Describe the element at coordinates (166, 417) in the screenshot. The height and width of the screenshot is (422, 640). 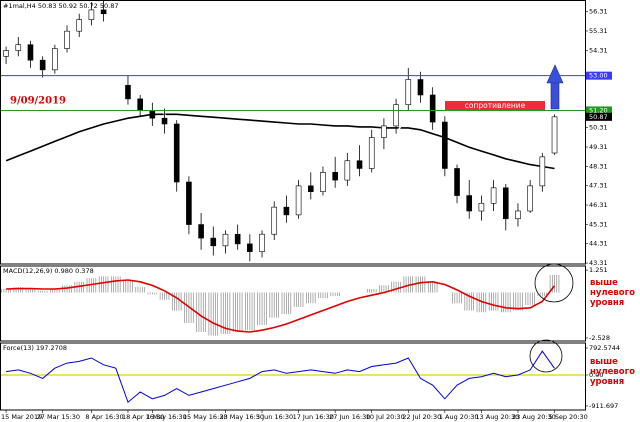
I see `x-tick-label: 1 May 16:30` at that location.